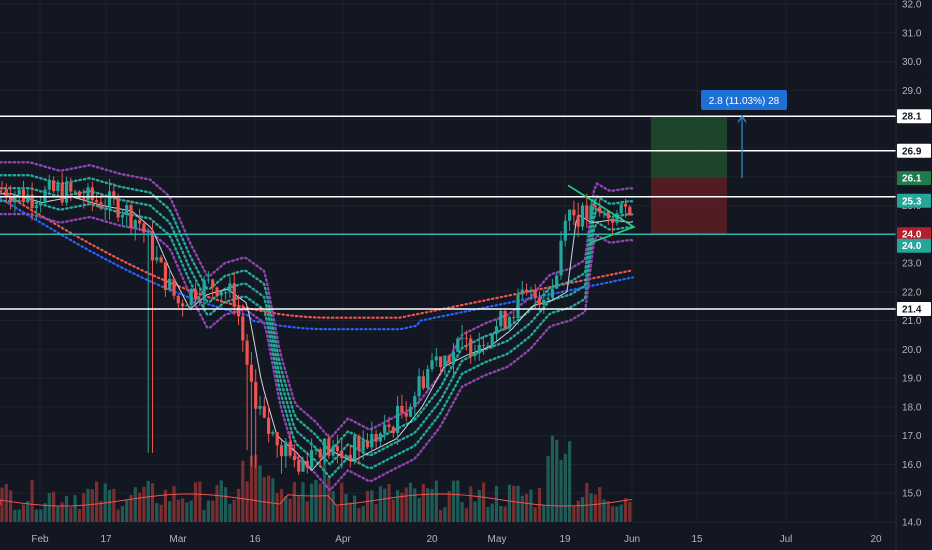  I want to click on x-tick-label: Jul, so click(786, 539).